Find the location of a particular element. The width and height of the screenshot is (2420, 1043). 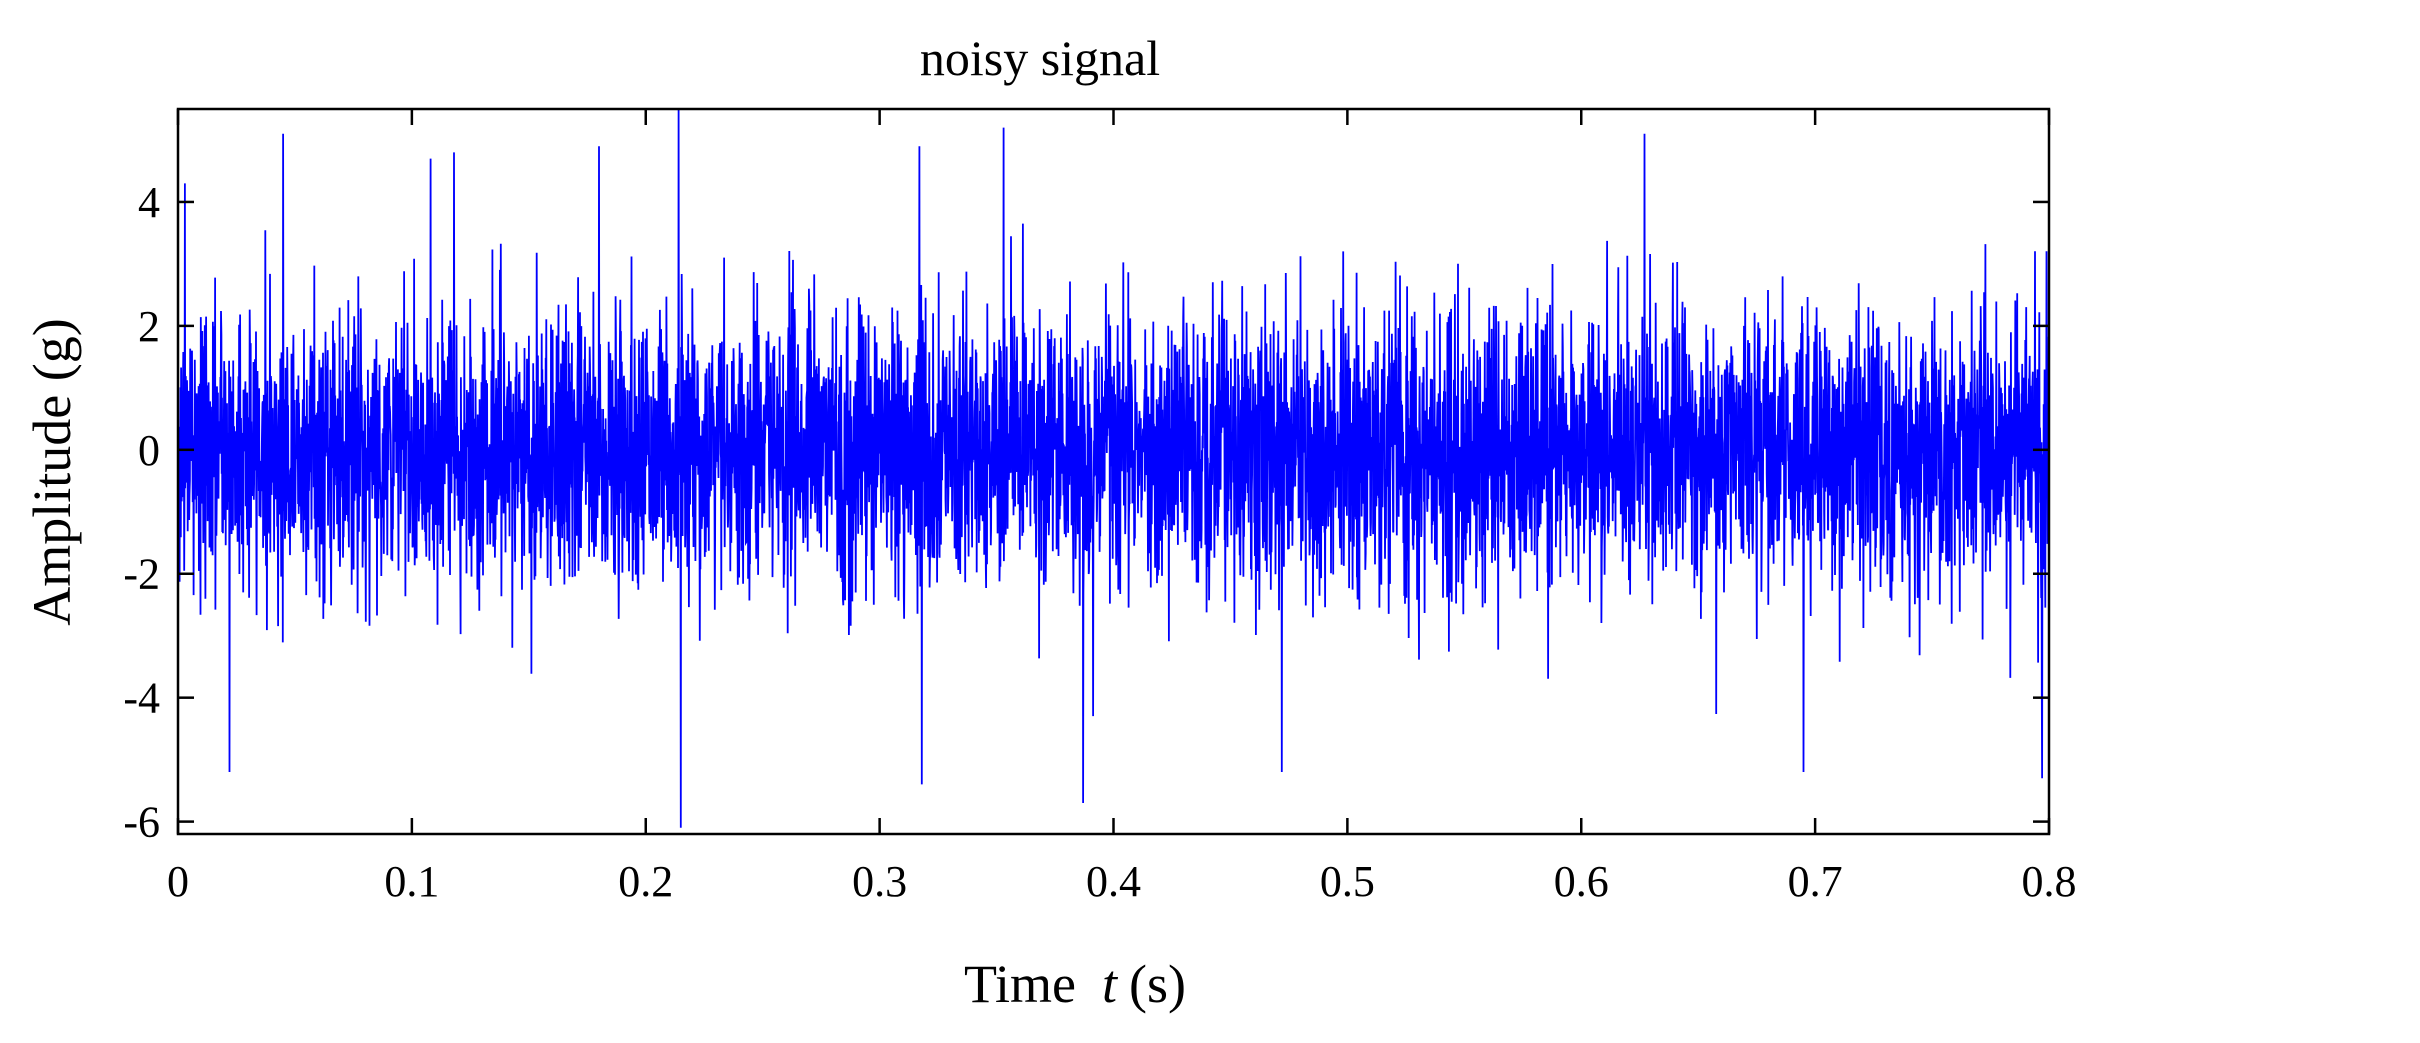

y-tick-label: 0 is located at coordinates (149, 450).